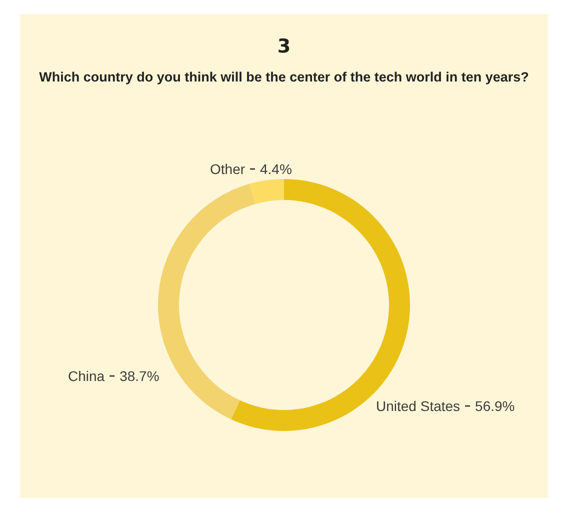  I want to click on slice-label: United States, so click(418, 406).